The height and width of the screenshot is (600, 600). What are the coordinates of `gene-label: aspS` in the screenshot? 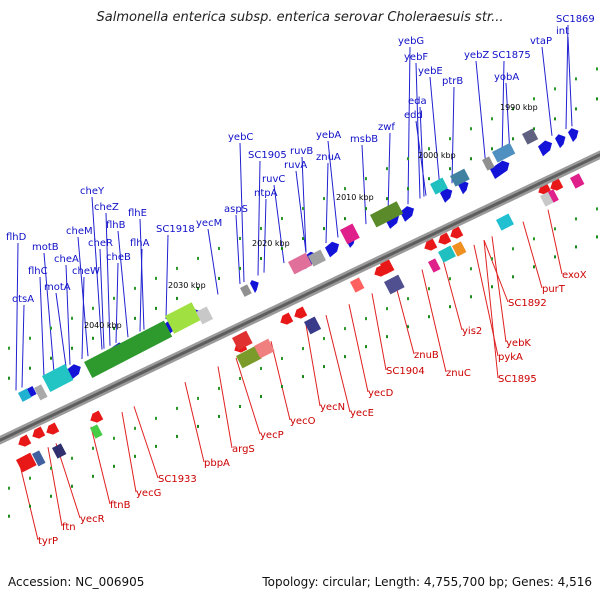 It's located at (236, 209).